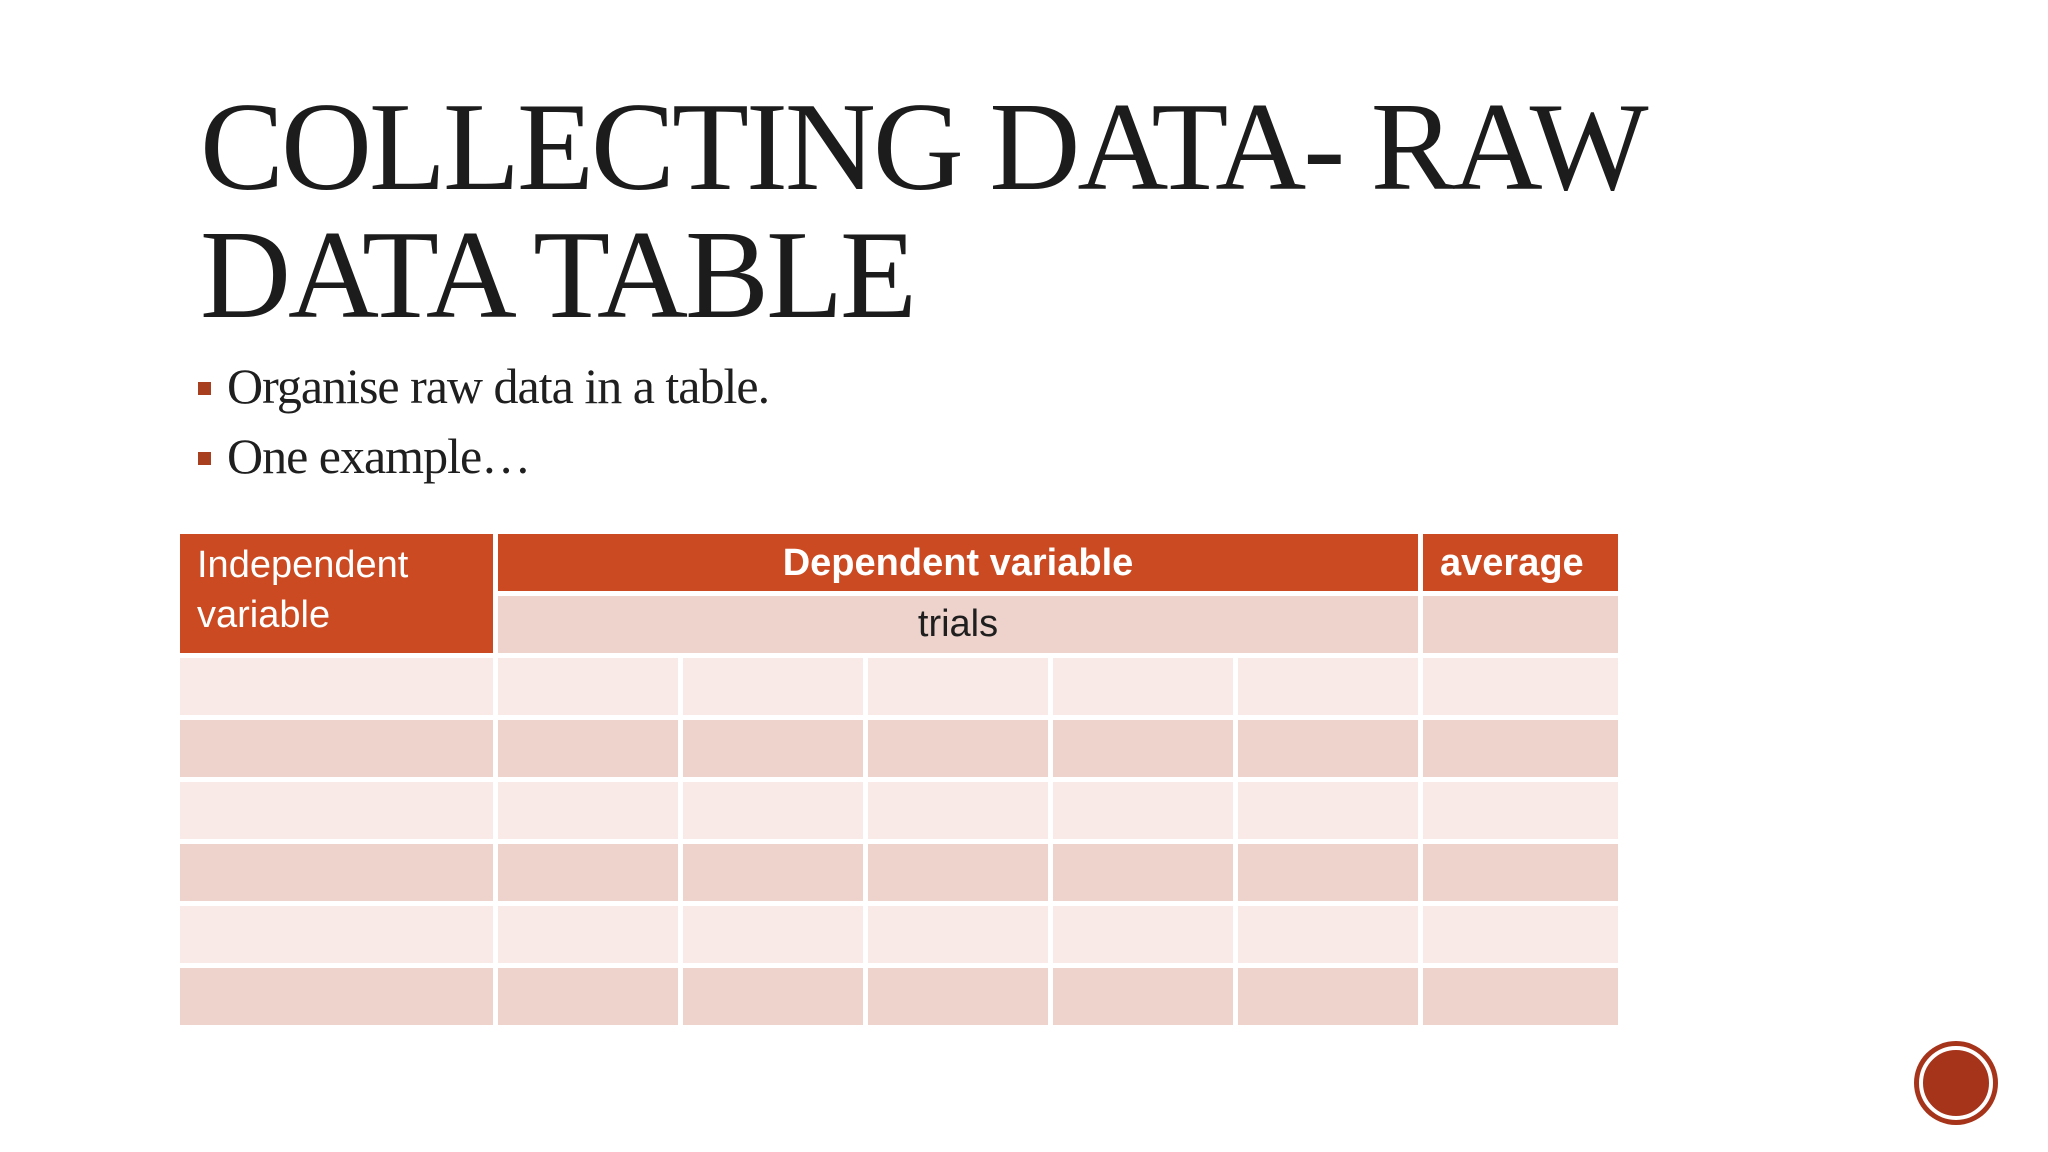  I want to click on stamp-circle-ring-icon, so click(1956, 1083).